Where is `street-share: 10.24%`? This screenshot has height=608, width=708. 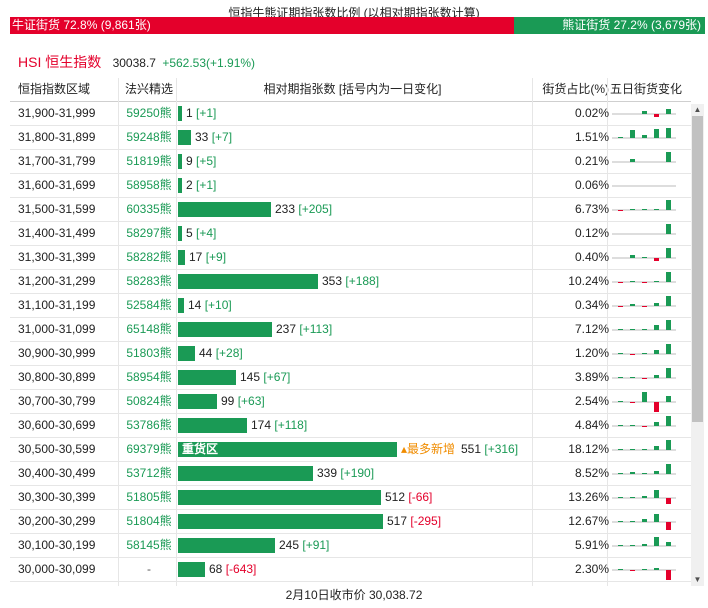
street-share: 10.24% is located at coordinates (588, 281).